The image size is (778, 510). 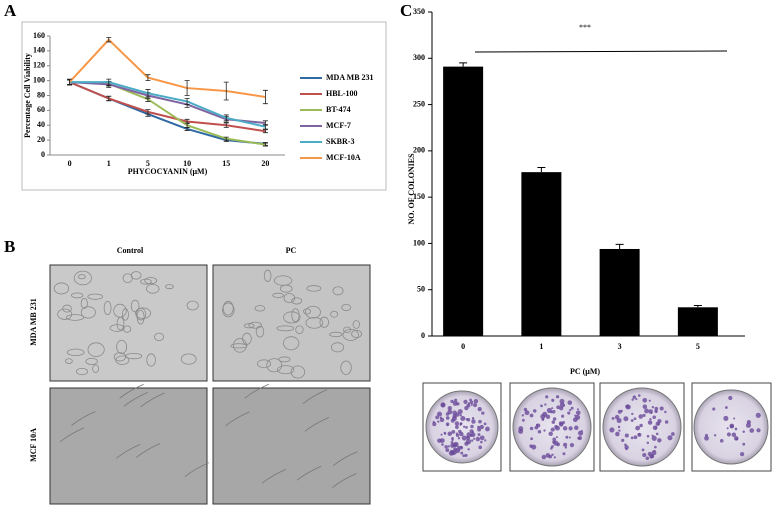 I want to click on y-tick-label: 200, so click(x=419, y=150).